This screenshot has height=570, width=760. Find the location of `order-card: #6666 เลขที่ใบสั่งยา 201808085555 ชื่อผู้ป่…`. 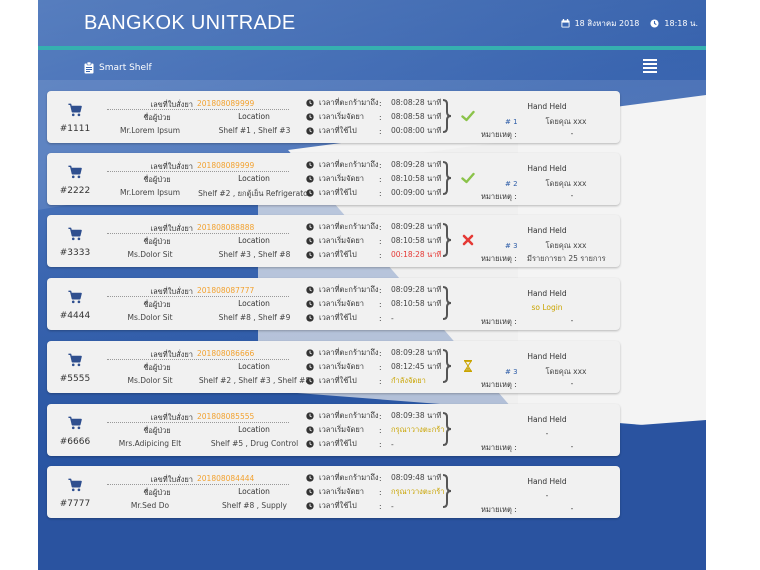

order-card: #6666 เลขที่ใบสั่งยา 201808085555 ชื่อผู้ป่… is located at coordinates (333, 430).